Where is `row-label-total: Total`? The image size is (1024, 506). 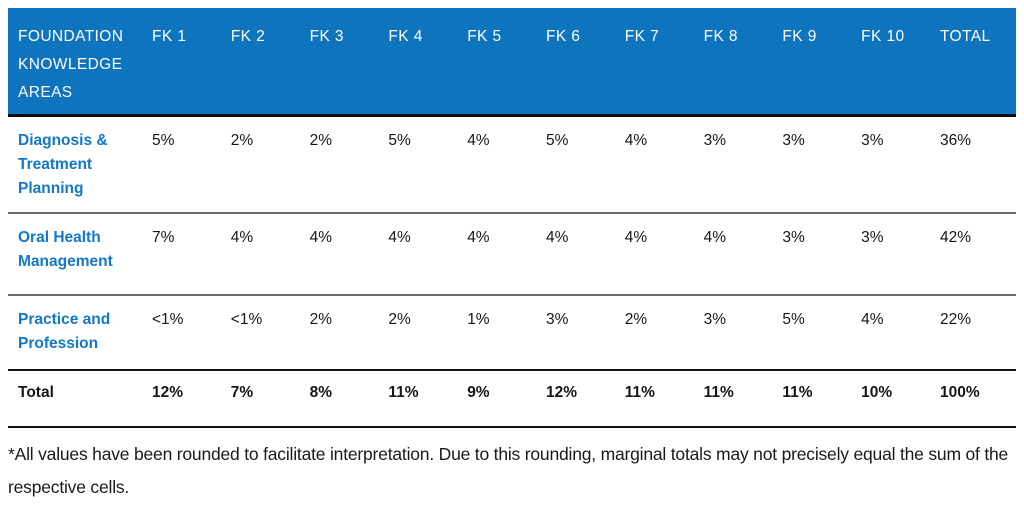
row-label-total: Total is located at coordinates (80, 399).